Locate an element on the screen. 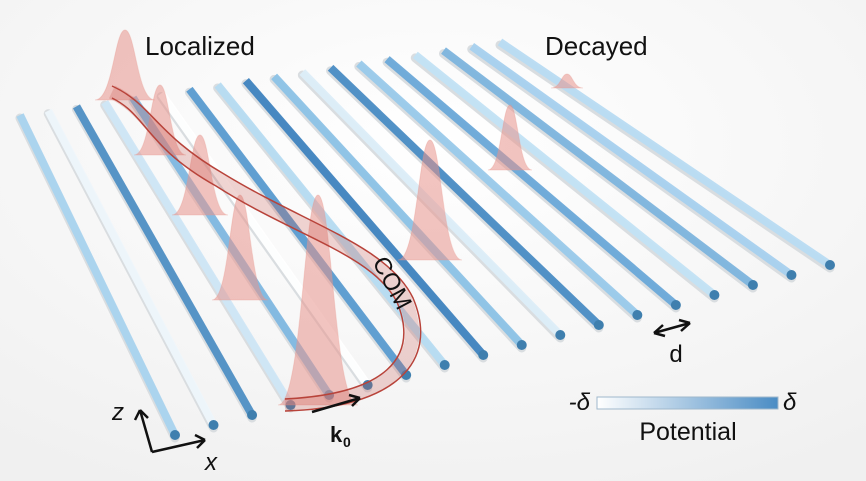  spacing-arrow is located at coordinates (672, 328).